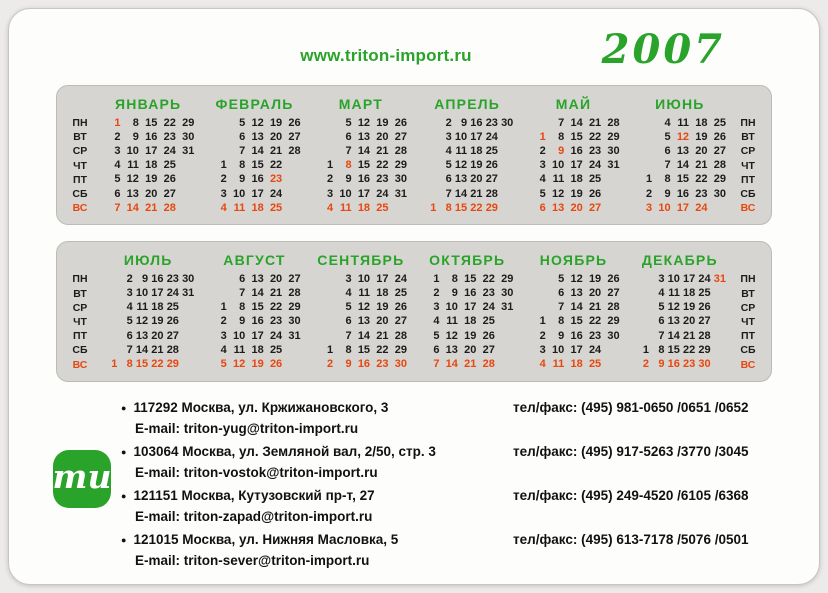  I want to click on contact-email: E-mail: triton-zapad@triton-import.ru, so click(254, 516).